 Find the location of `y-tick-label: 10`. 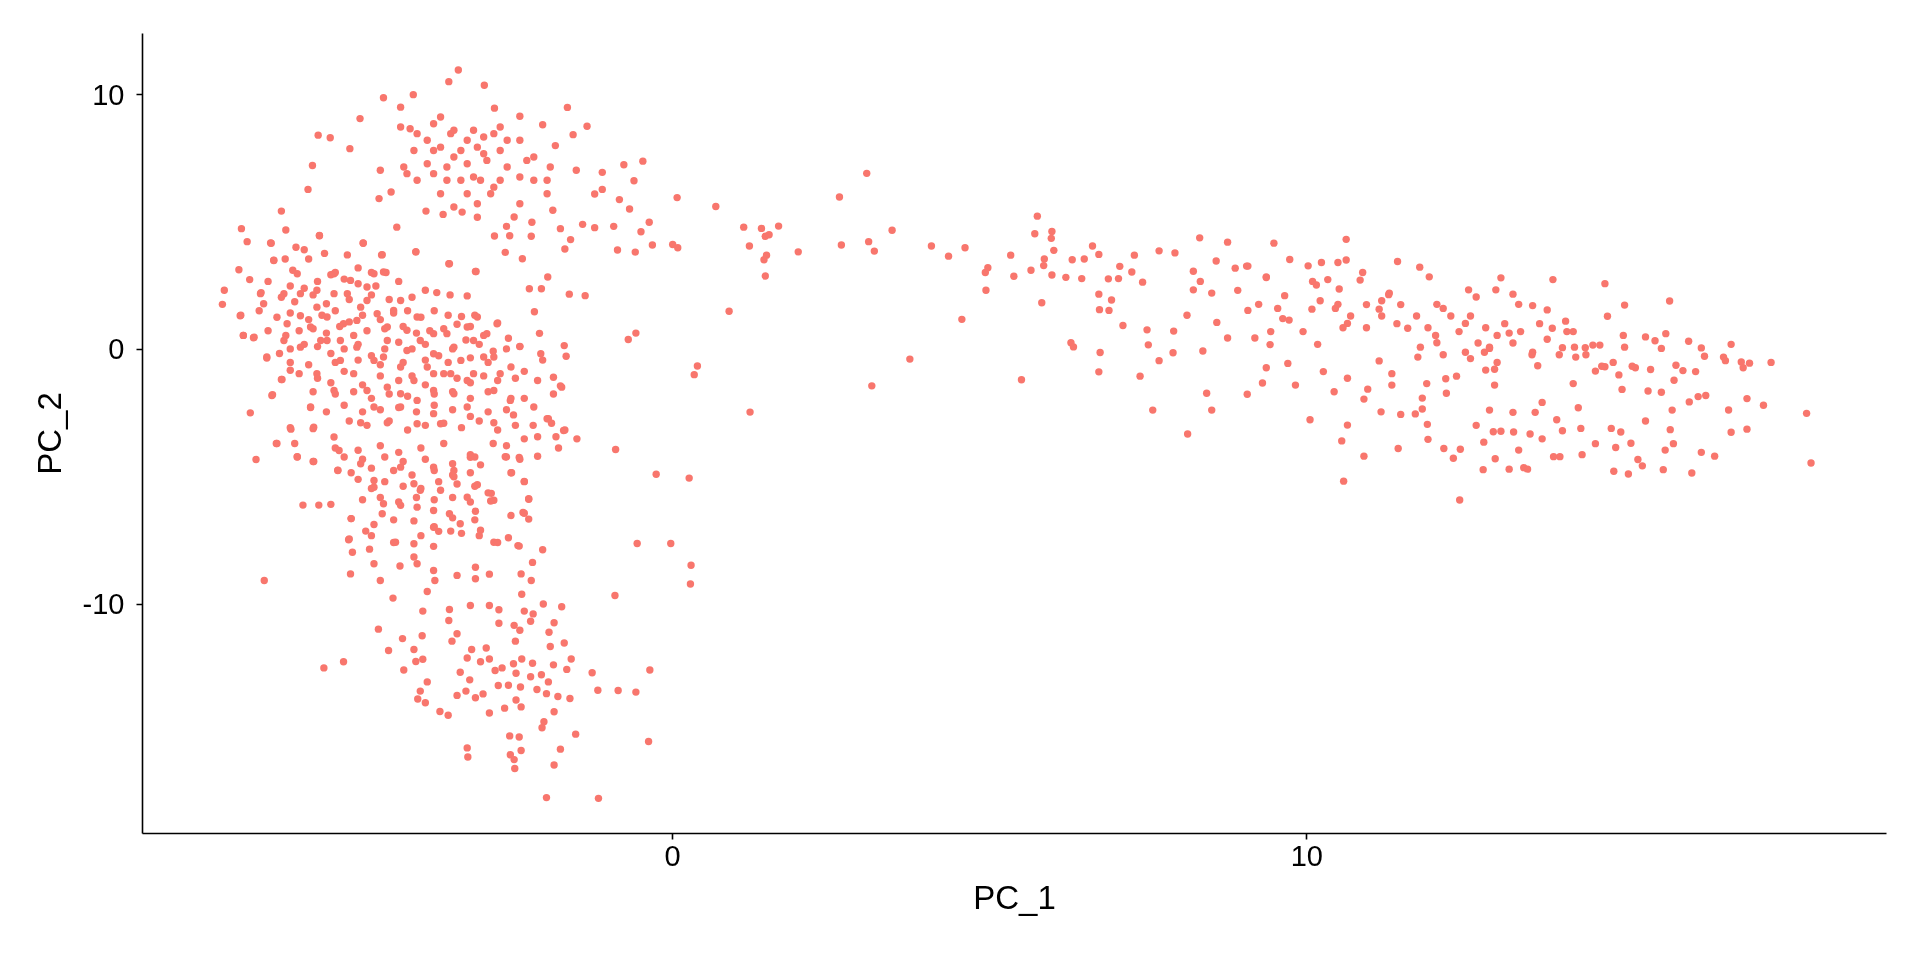

y-tick-label: 10 is located at coordinates (108, 94).